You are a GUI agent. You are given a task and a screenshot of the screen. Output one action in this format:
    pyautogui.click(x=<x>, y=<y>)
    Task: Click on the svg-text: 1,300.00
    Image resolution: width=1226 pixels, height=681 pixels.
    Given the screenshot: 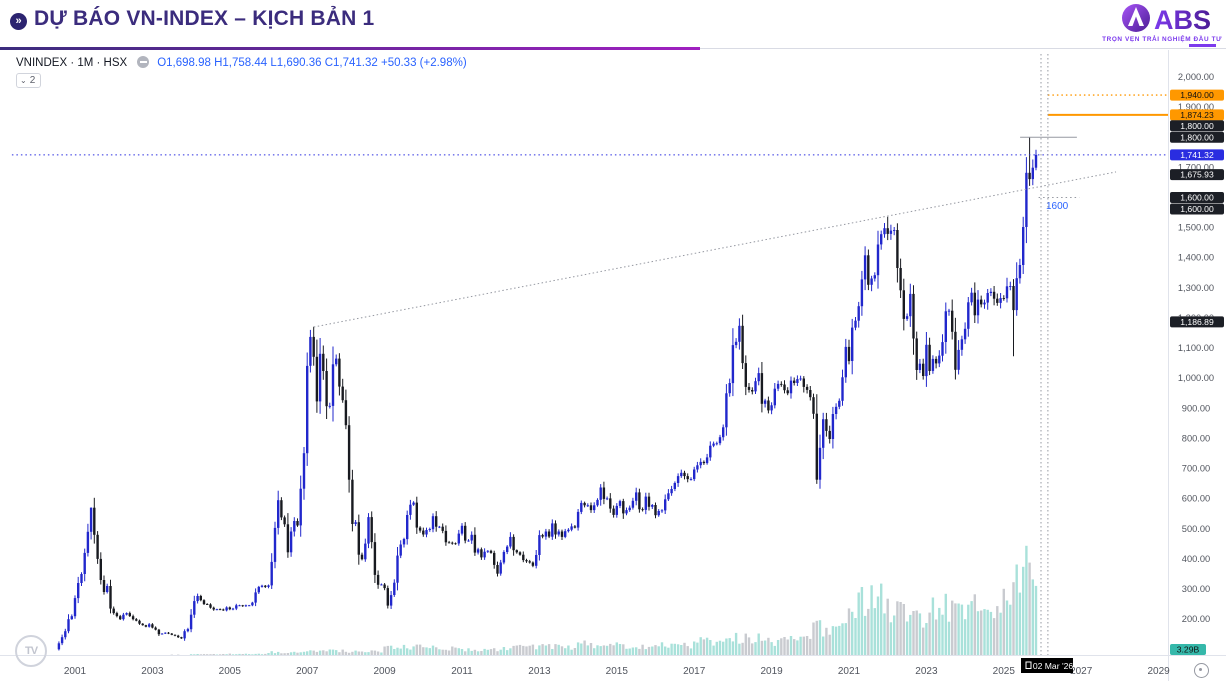 What is the action you would take?
    pyautogui.click(x=1196, y=288)
    